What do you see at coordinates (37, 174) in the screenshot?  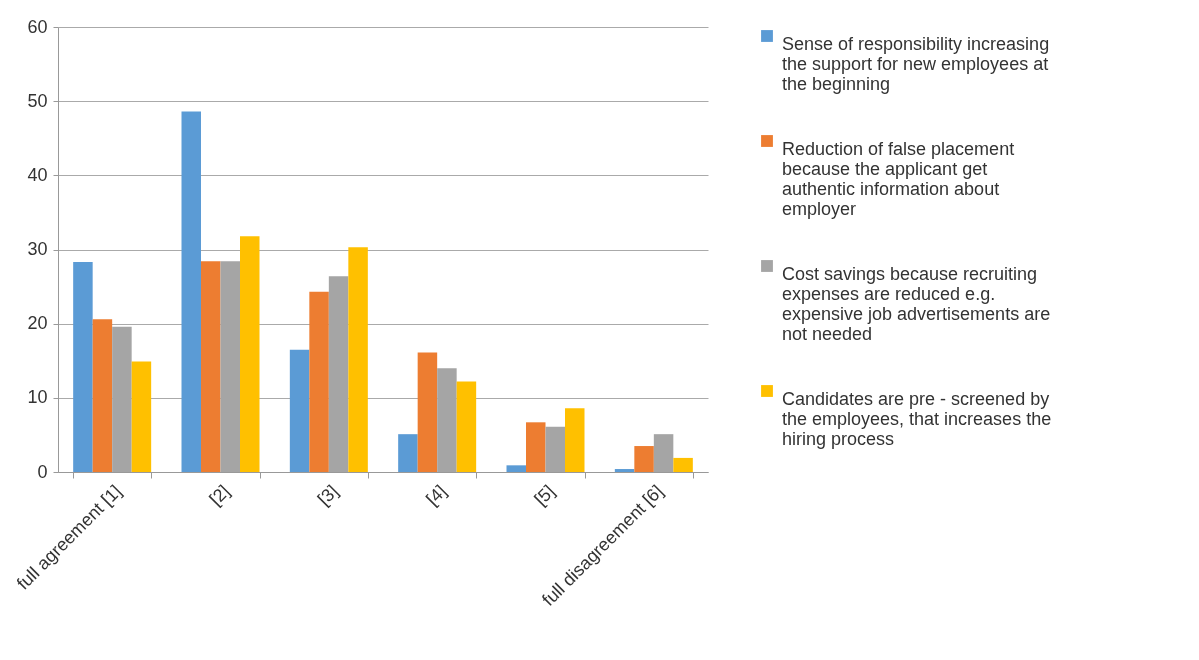 I see `y-tick-label: 40` at bounding box center [37, 174].